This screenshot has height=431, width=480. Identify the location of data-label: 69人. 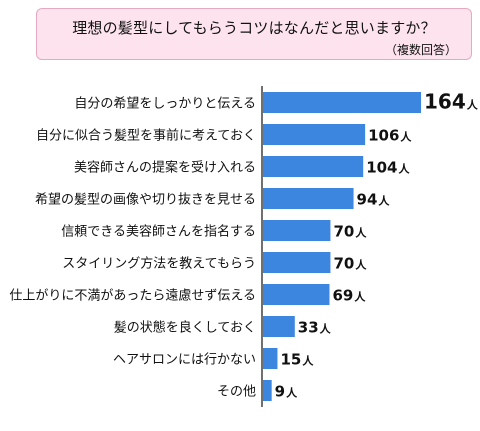
(349, 296).